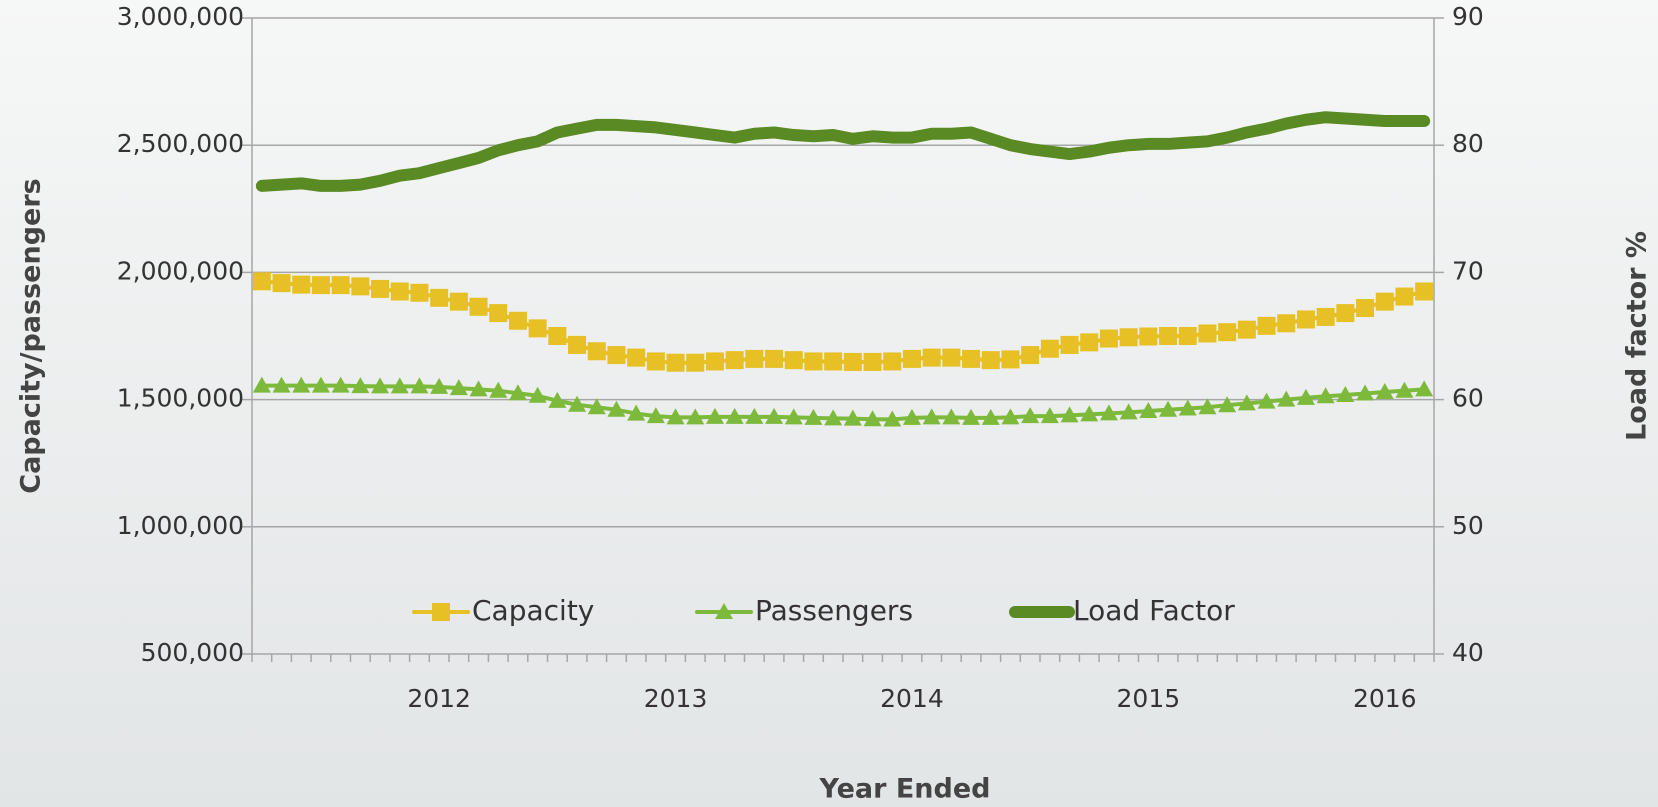  I want to click on y-axis-title: Capacity/passengers, so click(31, 335).